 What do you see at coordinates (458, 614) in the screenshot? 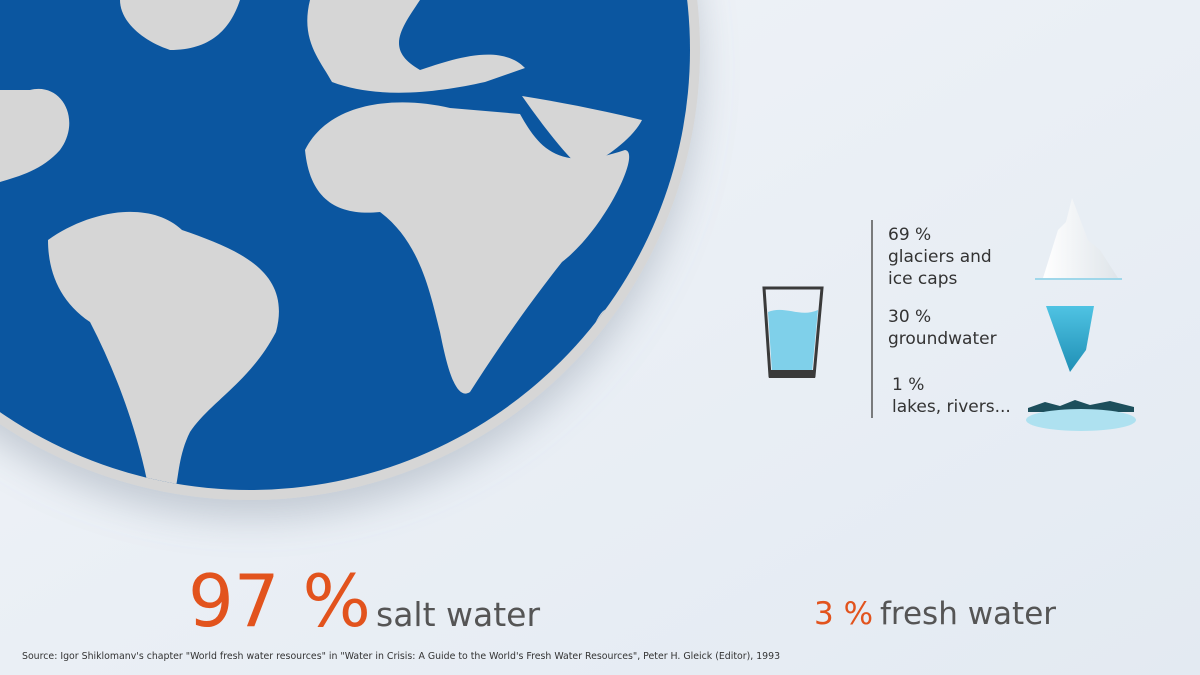
I see `salt-label: salt water` at bounding box center [458, 614].